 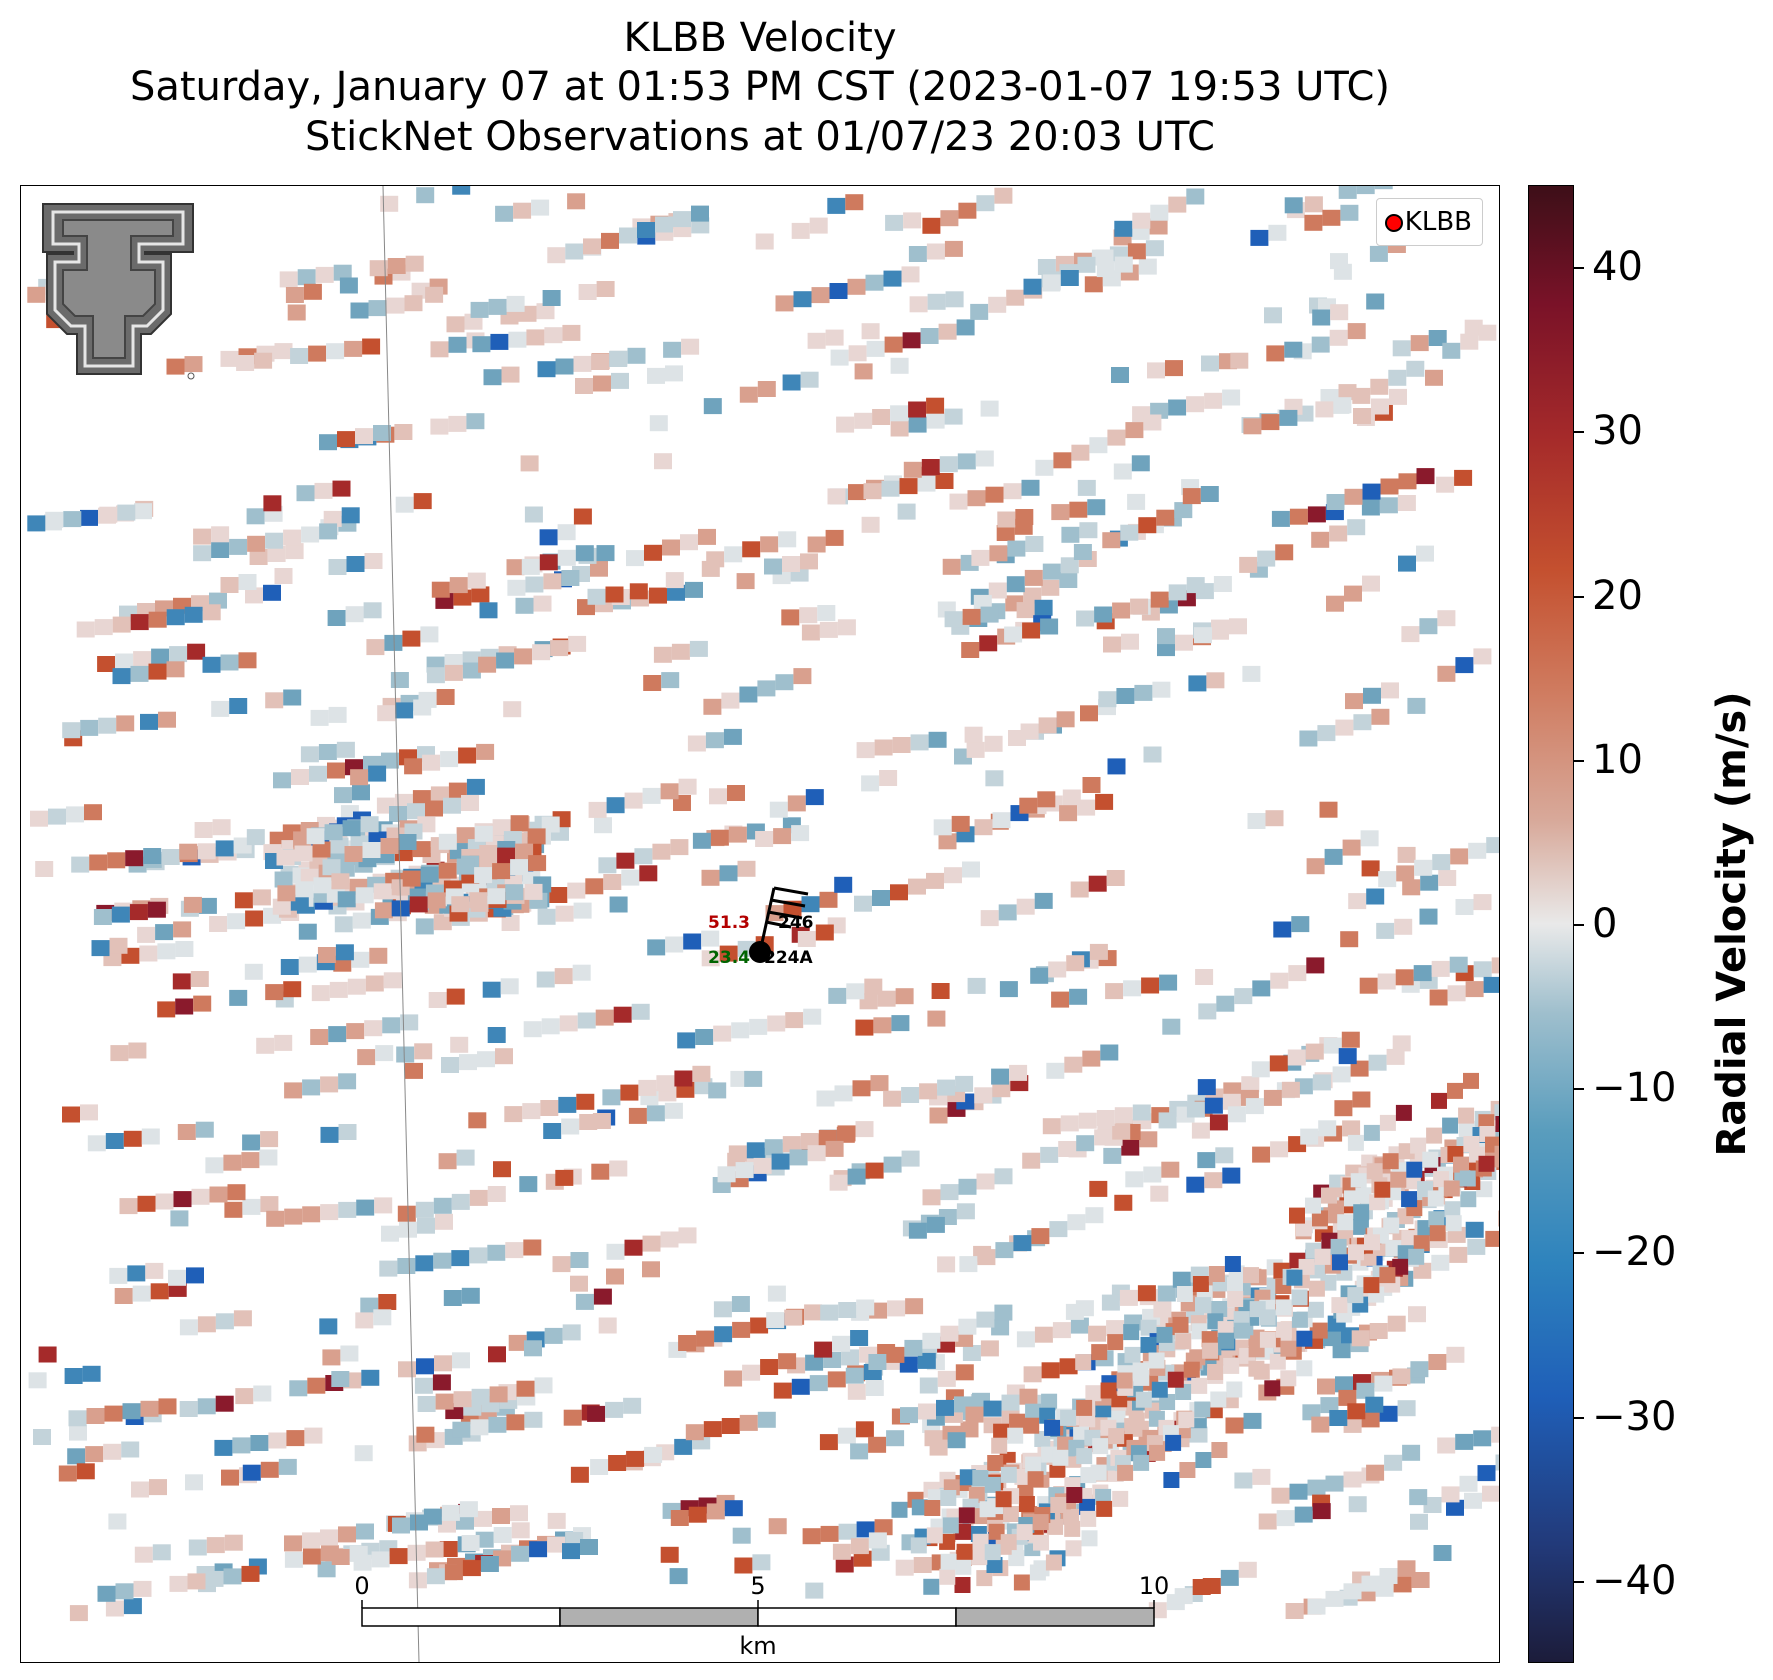 I want to click on colorbar, so click(x=1551, y=924).